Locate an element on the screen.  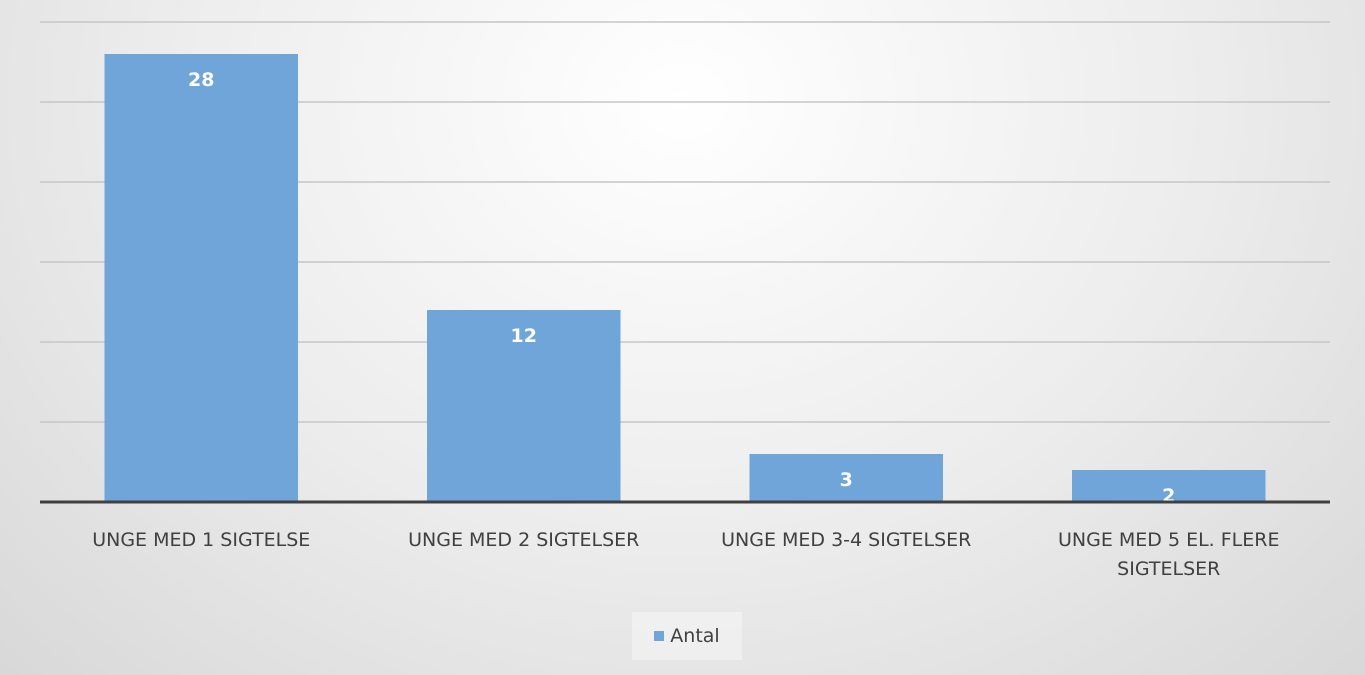
legend: Antal is located at coordinates (687, 636).